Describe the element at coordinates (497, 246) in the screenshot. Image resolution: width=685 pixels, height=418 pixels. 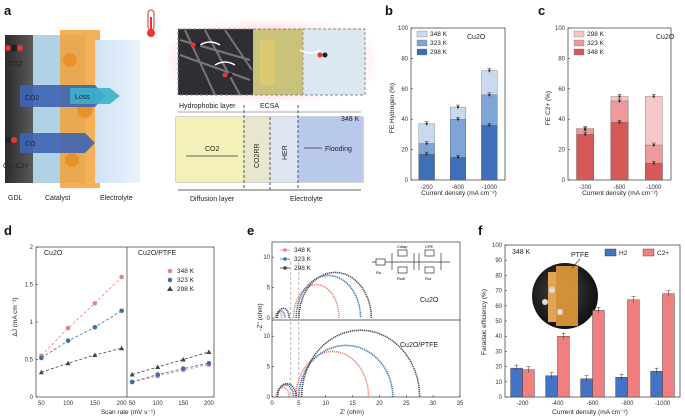
I see `f-ytick-label: 100` at that location.